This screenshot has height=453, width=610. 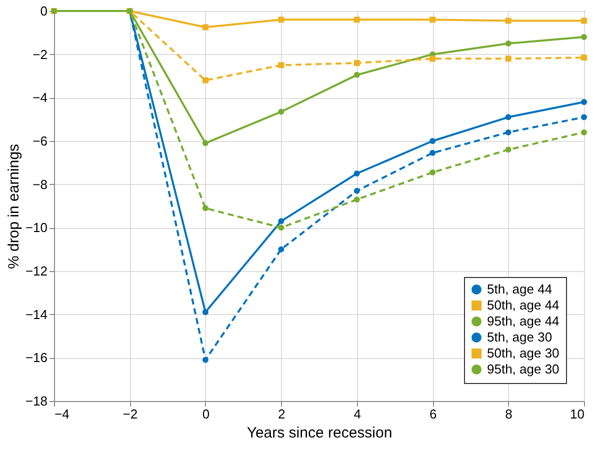 What do you see at coordinates (206, 414) in the screenshot?
I see `x-tick-label: 0` at bounding box center [206, 414].